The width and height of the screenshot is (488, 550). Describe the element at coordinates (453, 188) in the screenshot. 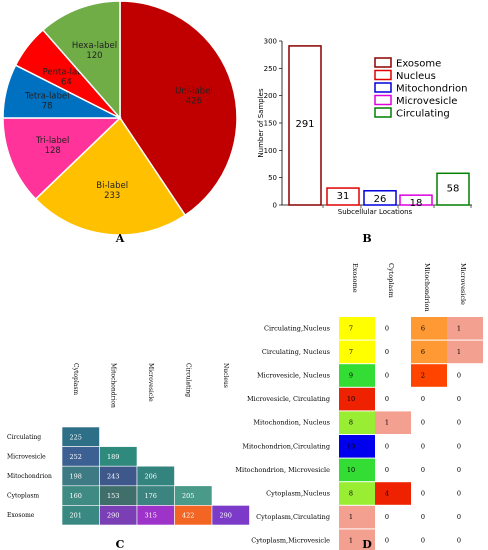

I see `bar-label-circulating: 58` at that location.